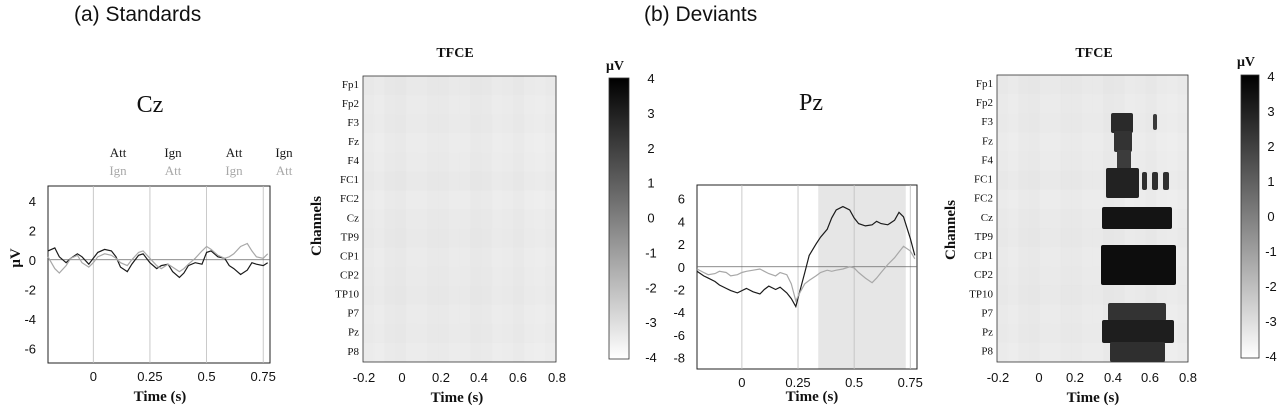  Describe the element at coordinates (1093, 53) in the screenshot. I see `tfce-title-deviants: TFCE` at that location.